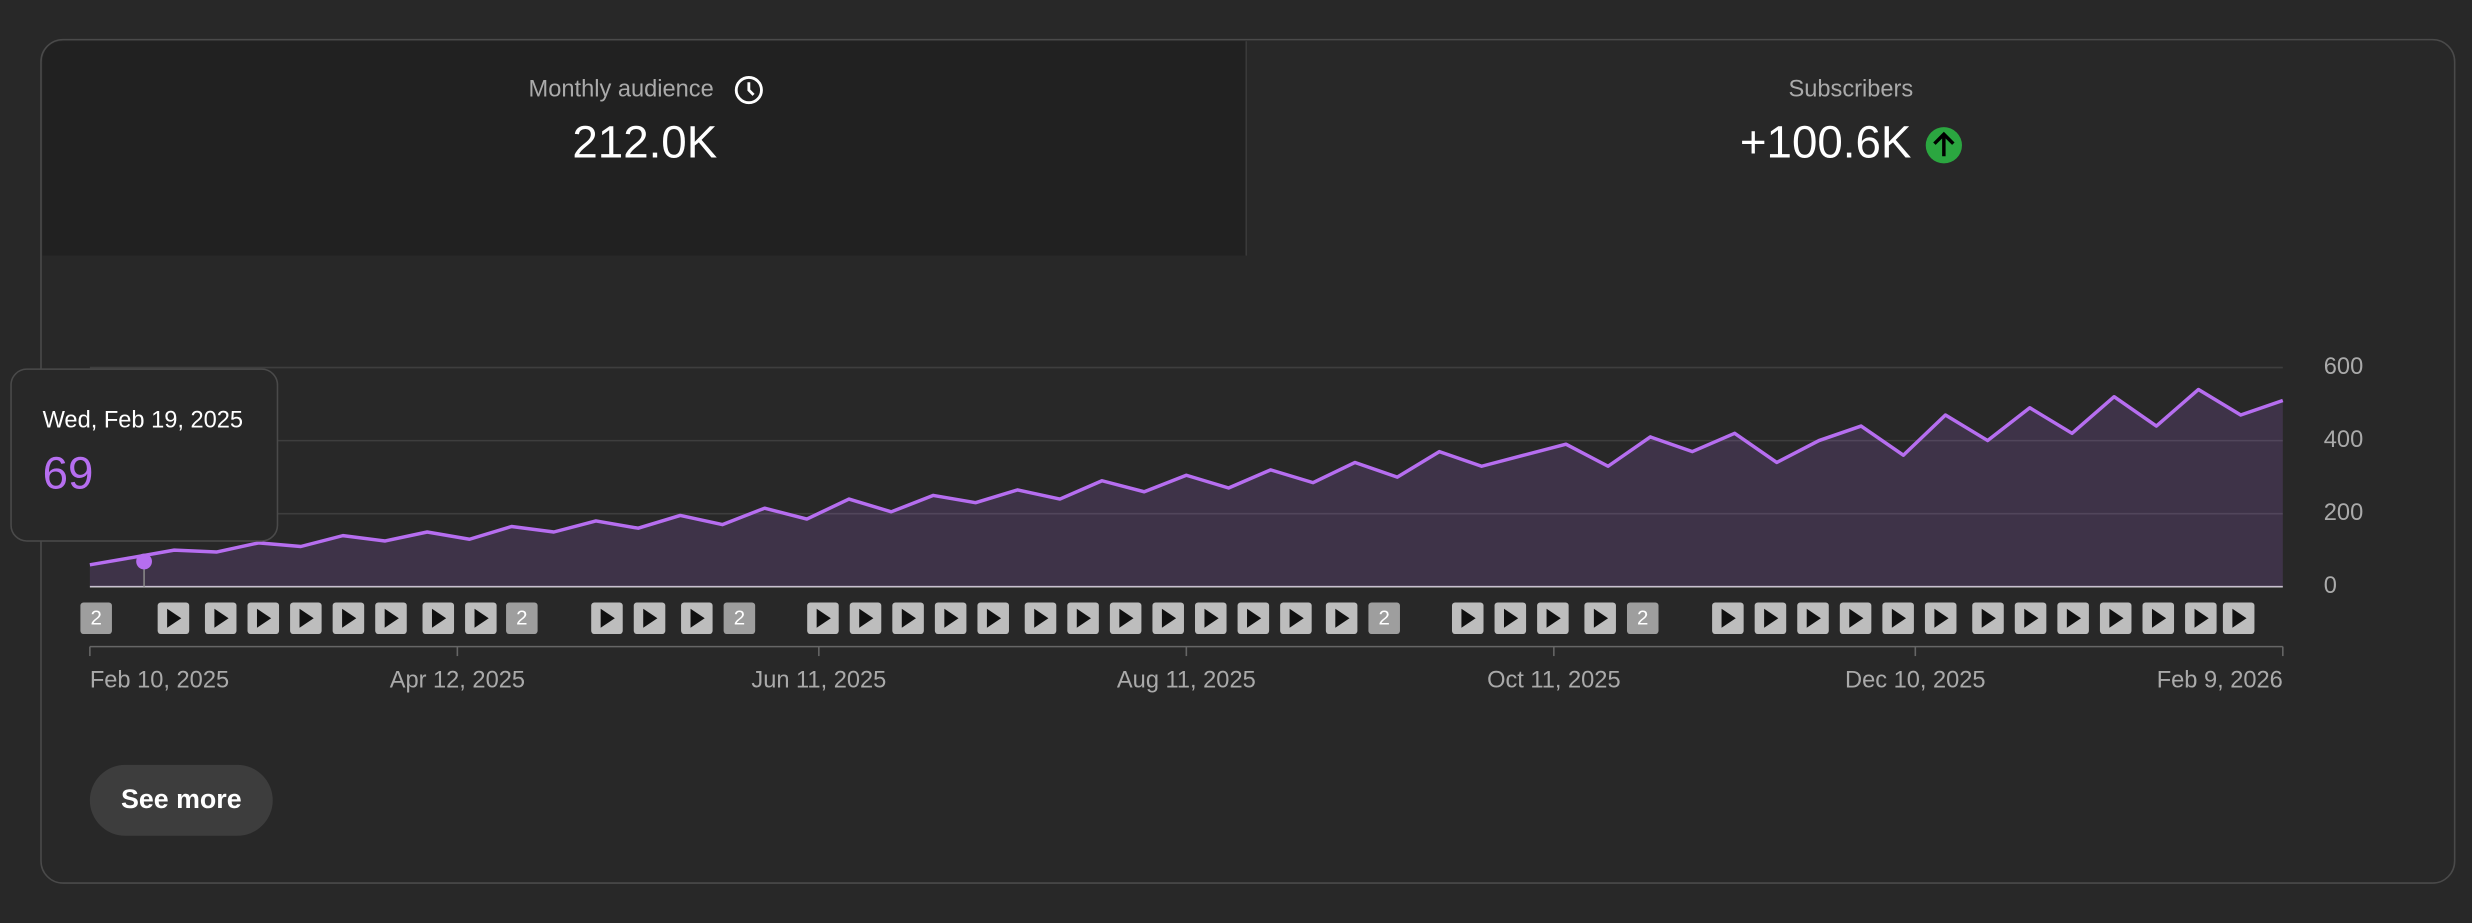 The image size is (2472, 923). What do you see at coordinates (621, 89) in the screenshot?
I see `tab-label: Monthly audience` at bounding box center [621, 89].